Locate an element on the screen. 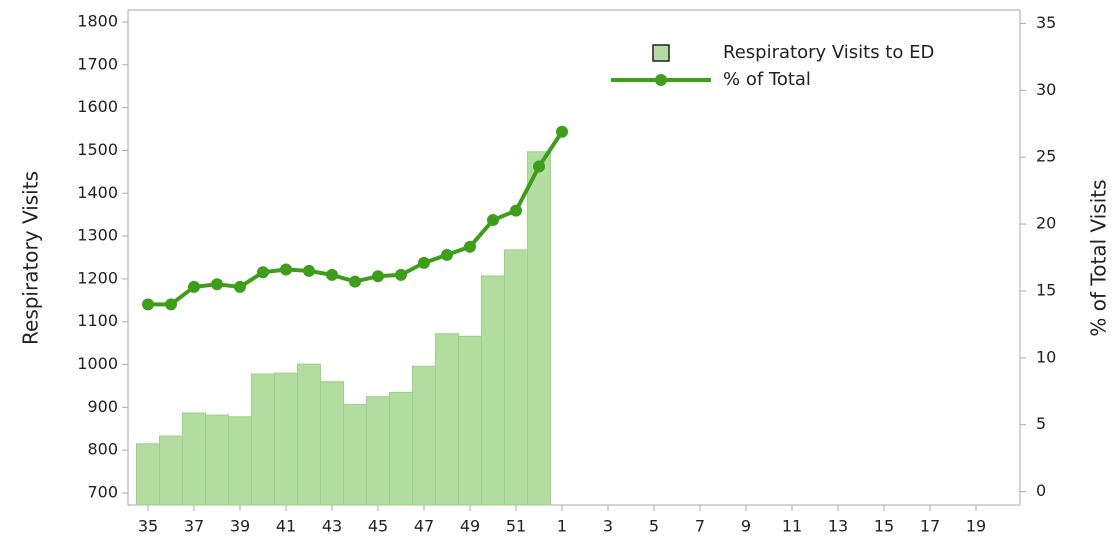 This screenshot has width=1116, height=542. legend-marker is located at coordinates (661, 80).